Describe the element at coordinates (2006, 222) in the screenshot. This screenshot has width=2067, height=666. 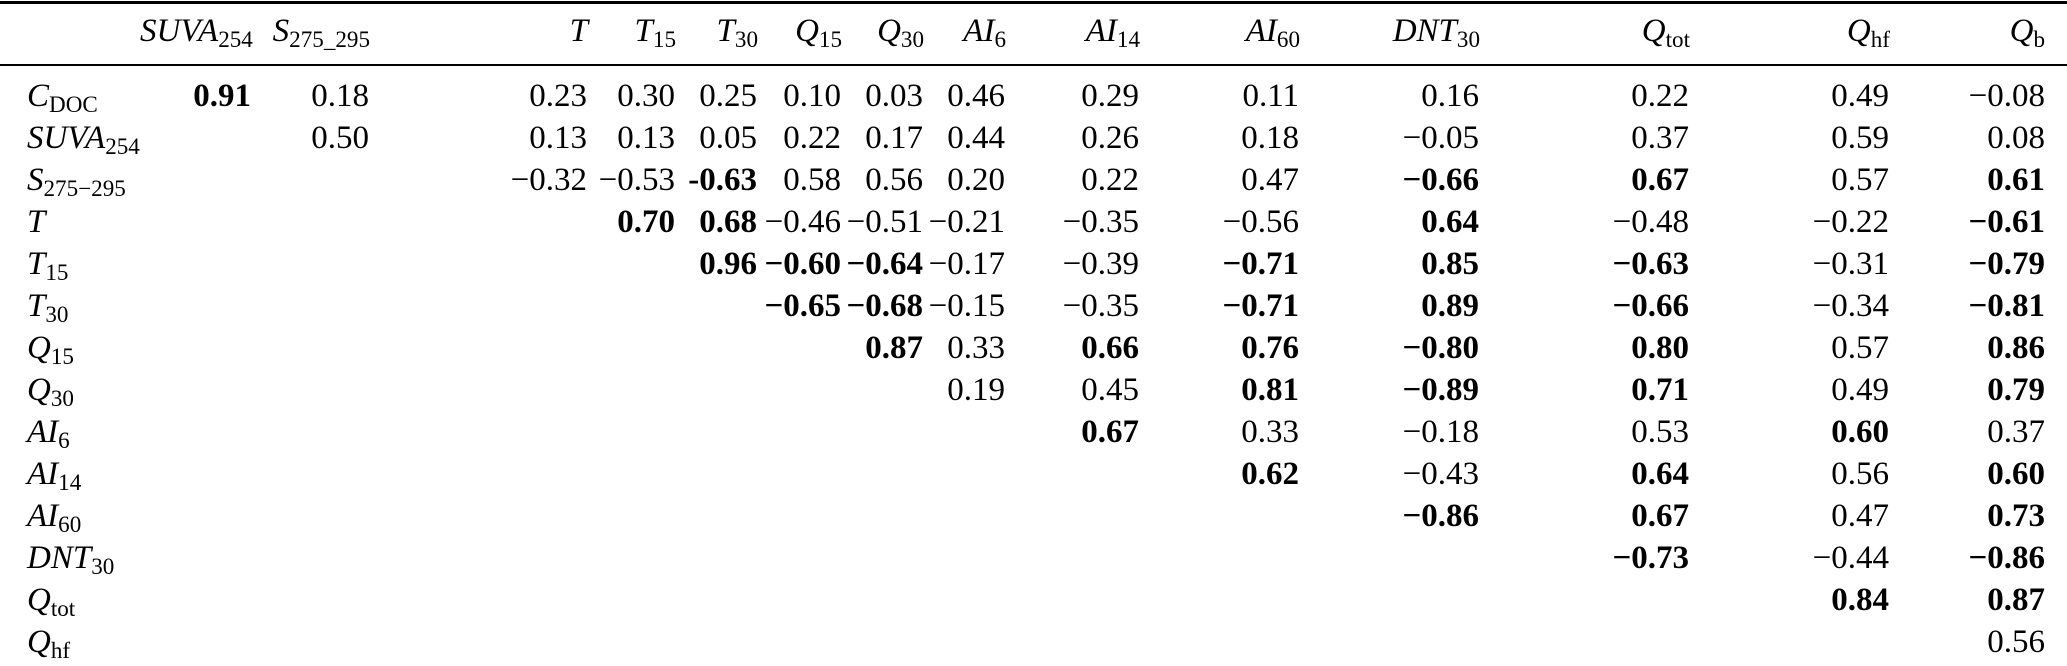
I see `correlation-value: −0.61` at that location.